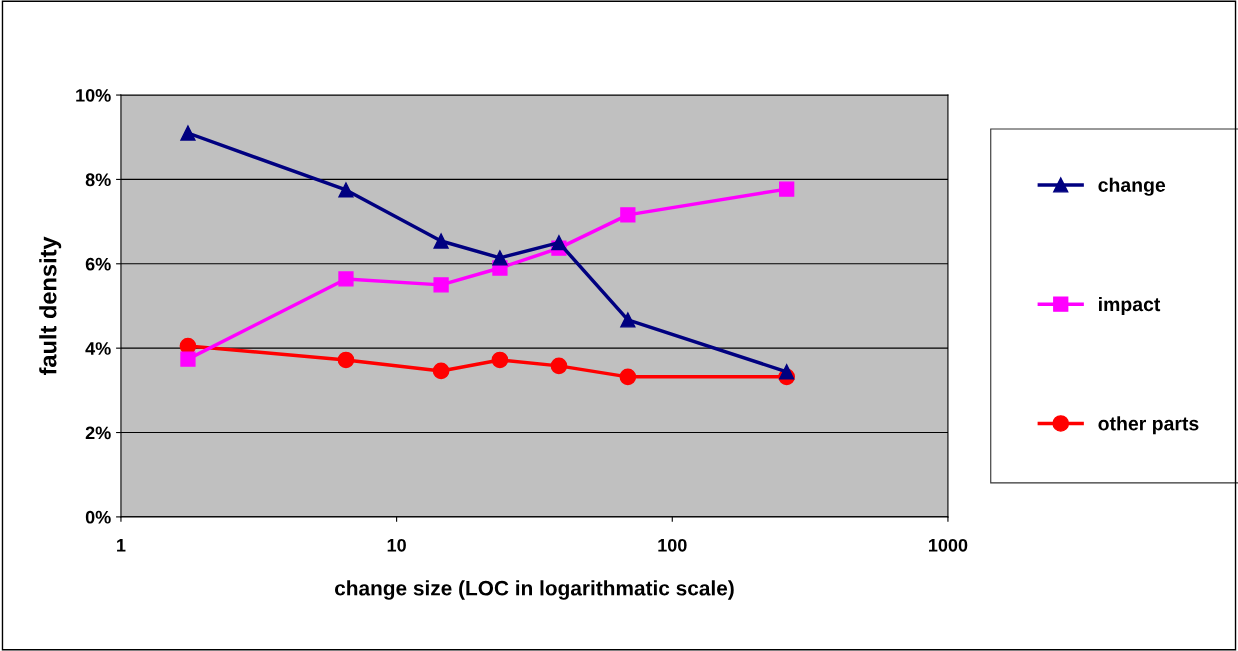  I want to click on y-tick-label: 10%, so click(93, 95).